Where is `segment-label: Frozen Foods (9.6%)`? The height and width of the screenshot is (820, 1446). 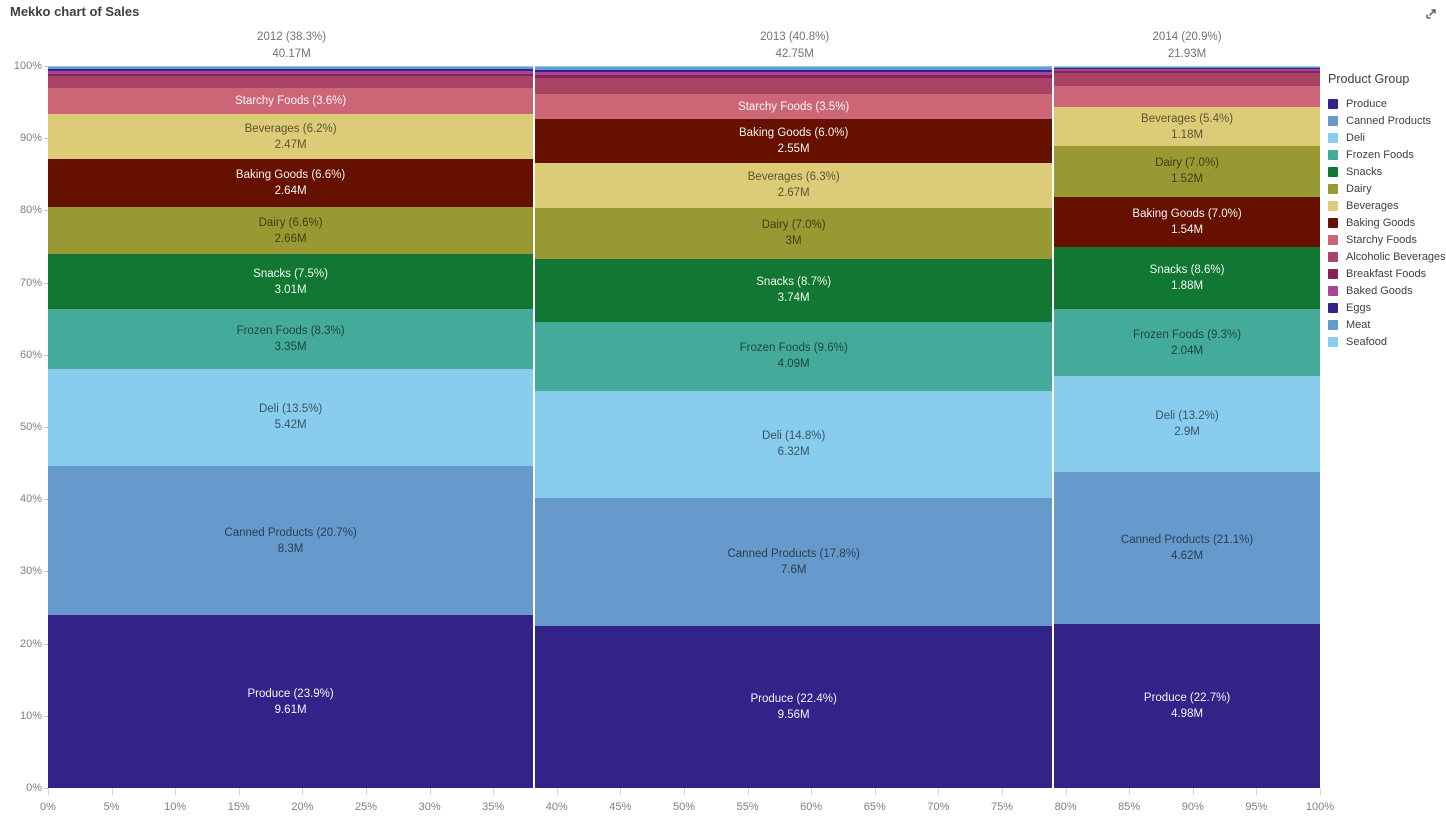 segment-label: Frozen Foods (9.6%) is located at coordinates (793, 348).